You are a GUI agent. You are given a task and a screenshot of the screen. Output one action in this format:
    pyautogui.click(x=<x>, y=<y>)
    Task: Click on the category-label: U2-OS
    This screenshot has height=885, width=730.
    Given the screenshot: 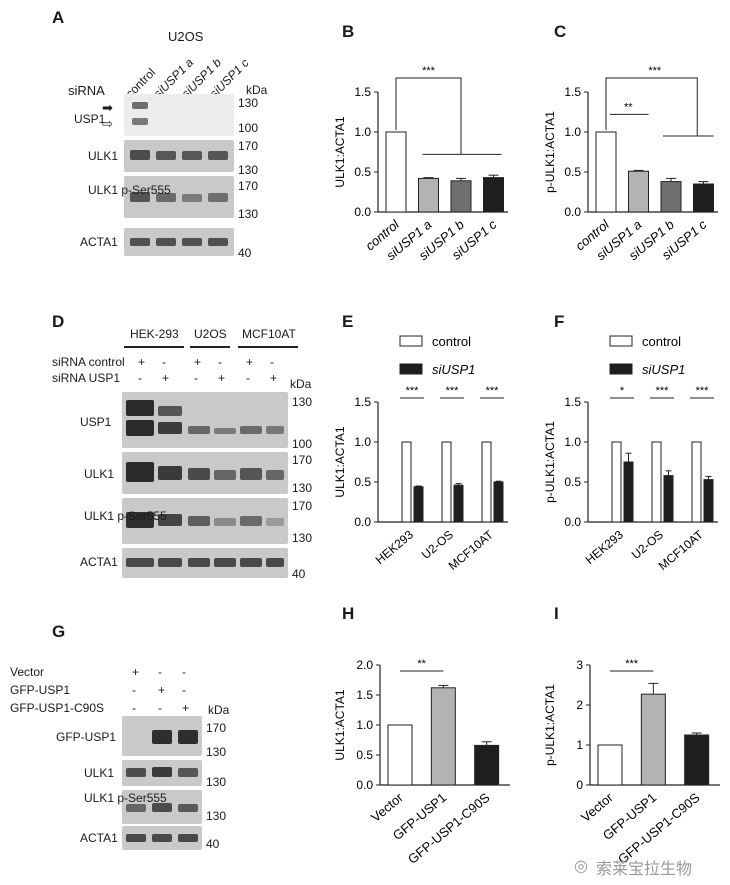 What is the action you would take?
    pyautogui.click(x=647, y=545)
    